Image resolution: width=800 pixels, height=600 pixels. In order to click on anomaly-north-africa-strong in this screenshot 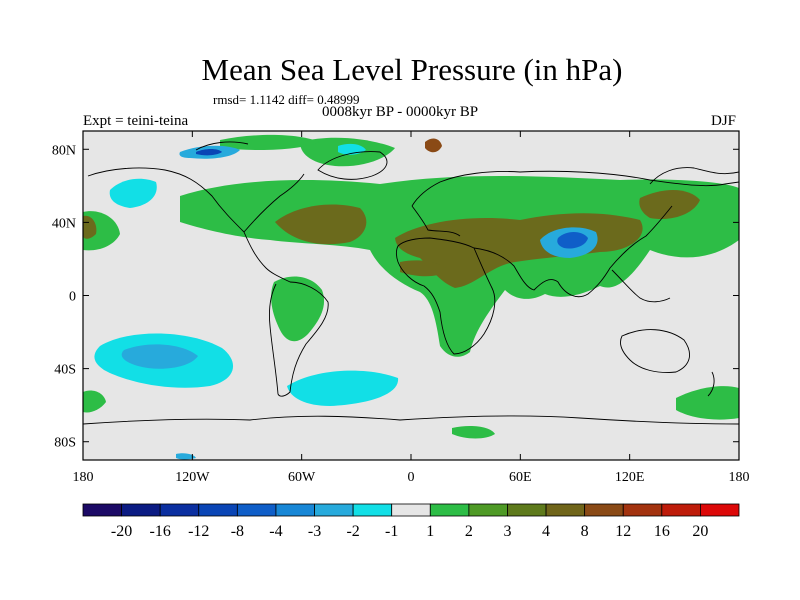, I will do `click(424, 268)`.